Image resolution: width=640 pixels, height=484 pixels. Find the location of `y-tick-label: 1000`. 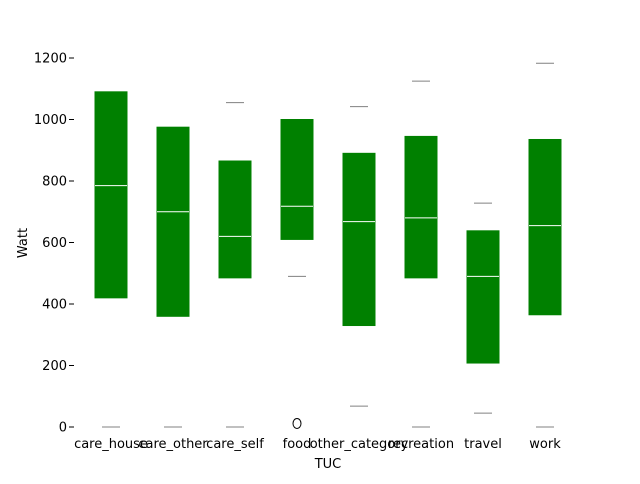

y-tick-label: 1000 is located at coordinates (50, 120).